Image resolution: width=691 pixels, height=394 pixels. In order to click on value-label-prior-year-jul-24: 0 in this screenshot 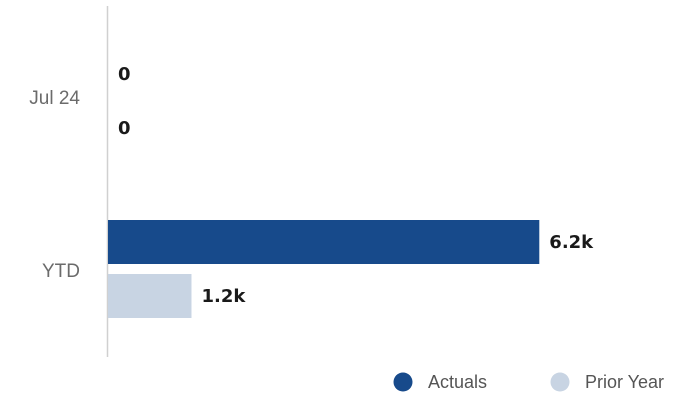, I will do `click(124, 128)`.